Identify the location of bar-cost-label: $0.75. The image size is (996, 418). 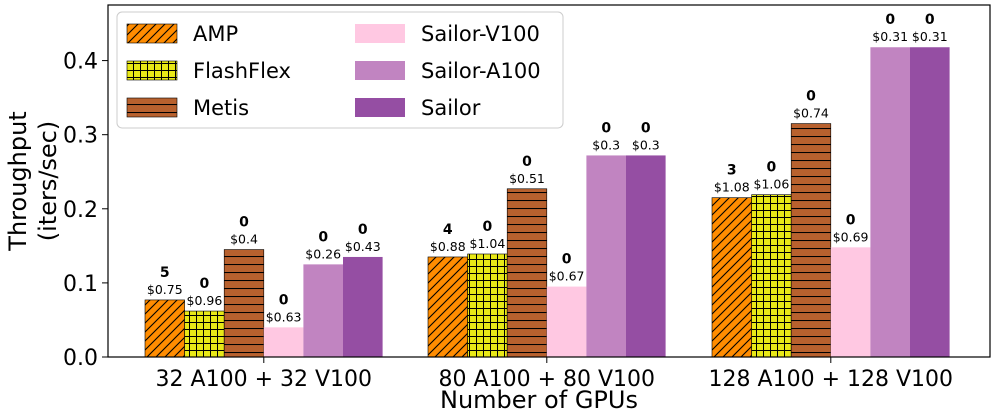
(165, 289).